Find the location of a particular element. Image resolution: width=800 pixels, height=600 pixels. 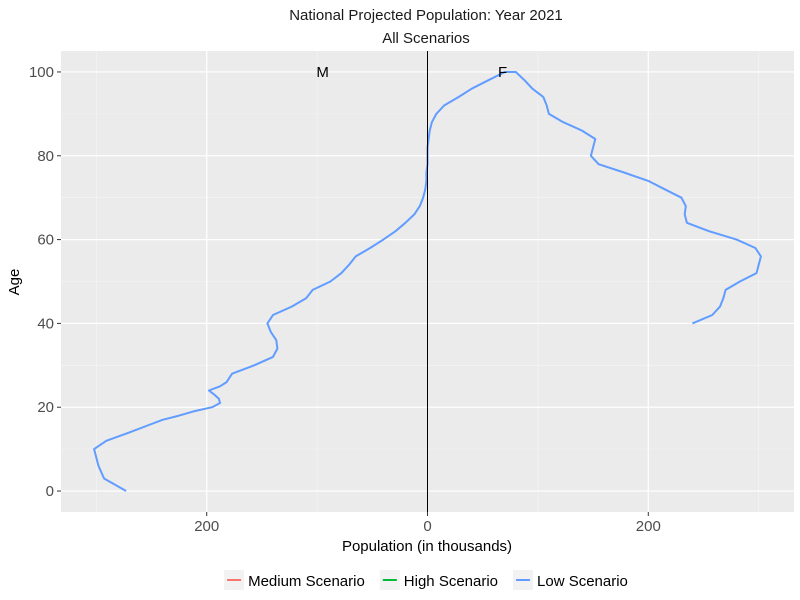

chart-title: National Projected Population: Year 2021 is located at coordinates (426, 15).